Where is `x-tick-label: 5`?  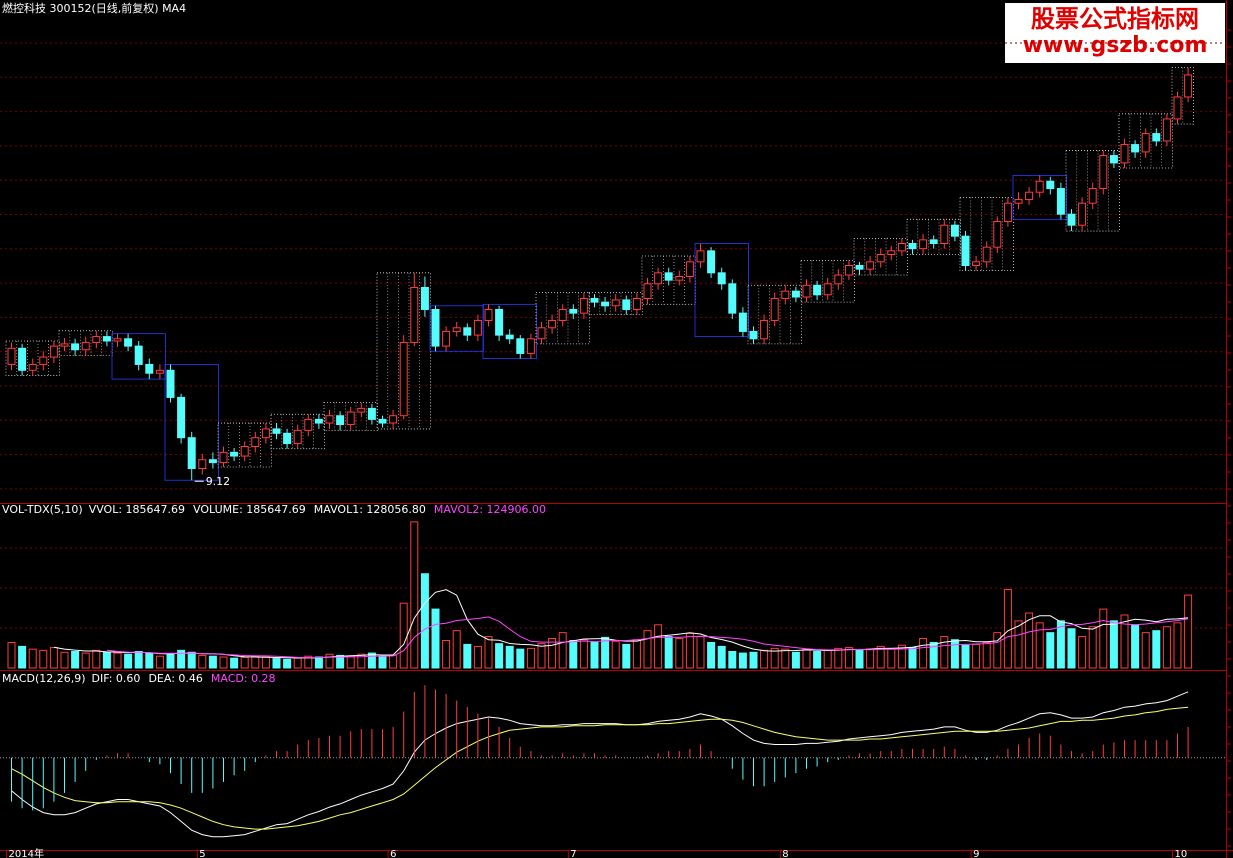
x-tick-label: 5 is located at coordinates (202, 853).